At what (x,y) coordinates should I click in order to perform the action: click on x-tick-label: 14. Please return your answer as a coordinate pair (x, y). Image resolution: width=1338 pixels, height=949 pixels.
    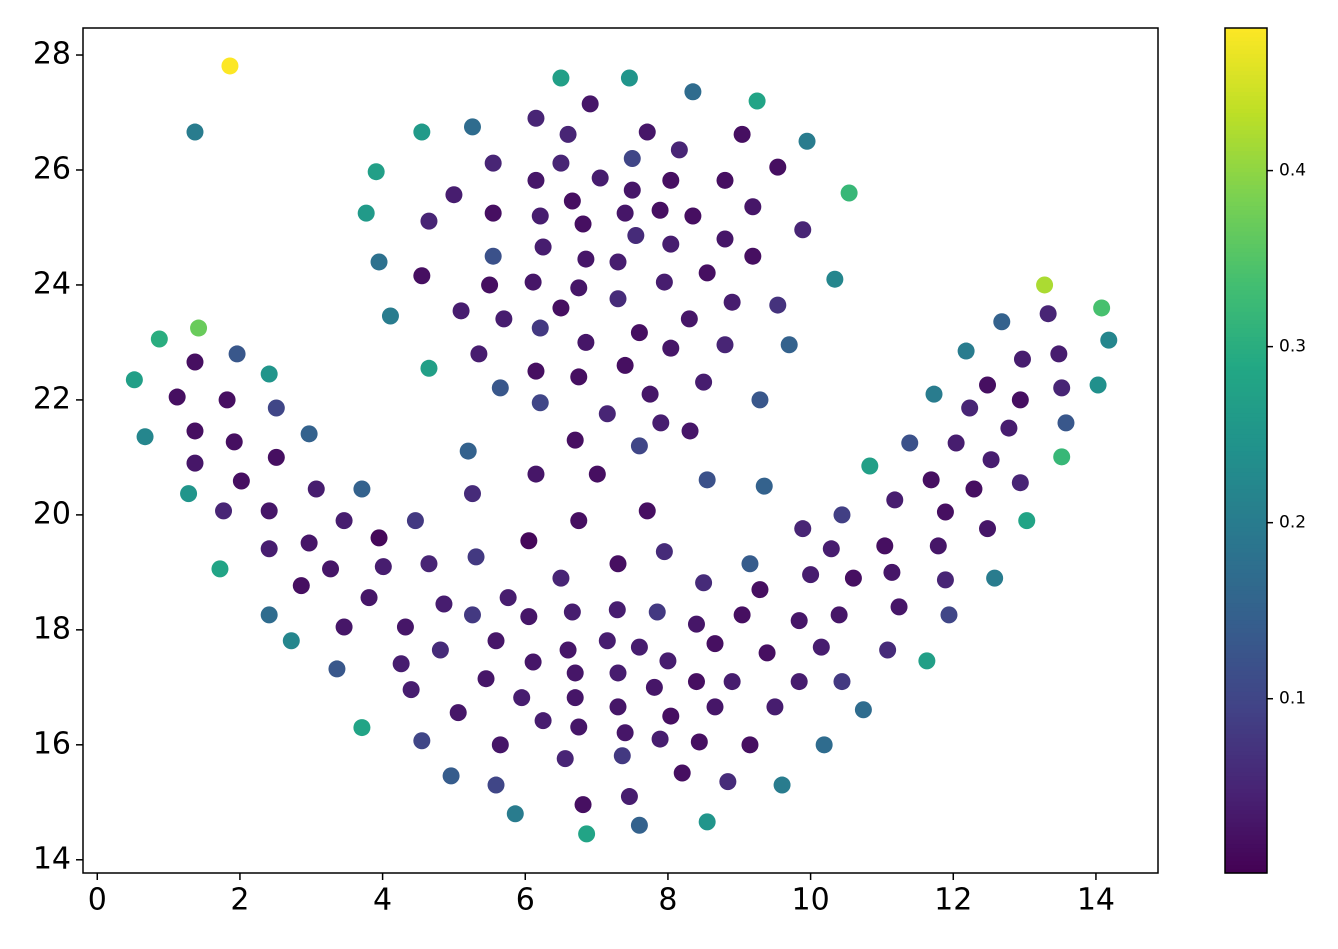
    Looking at the image, I should click on (1096, 900).